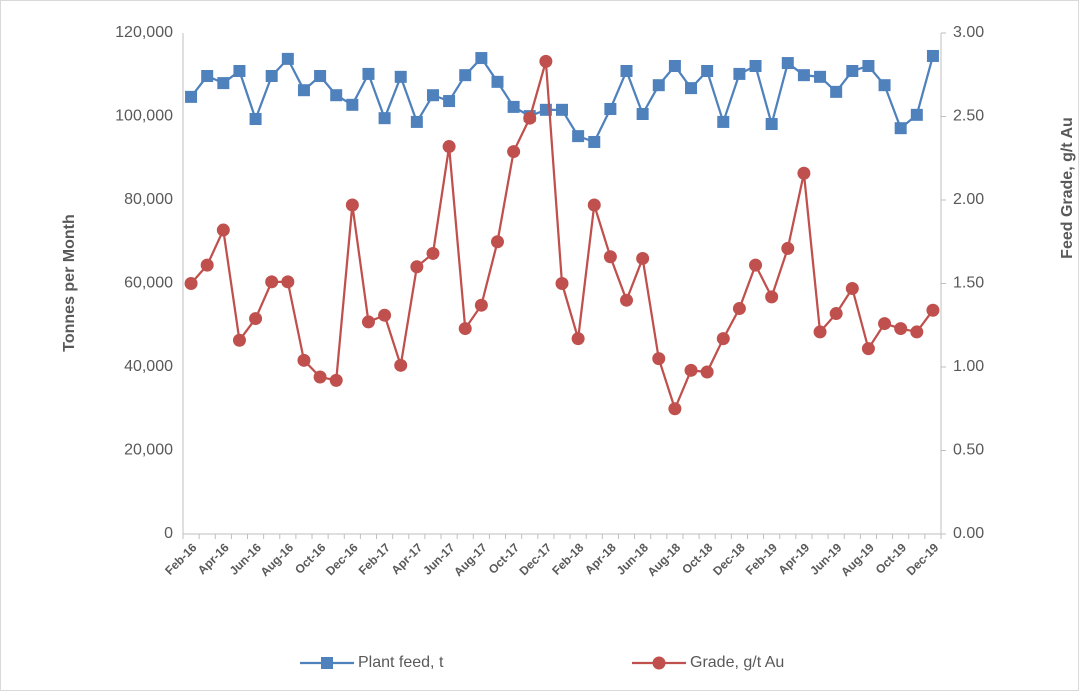  I want to click on y-tick-label: 80,000, so click(148, 199).